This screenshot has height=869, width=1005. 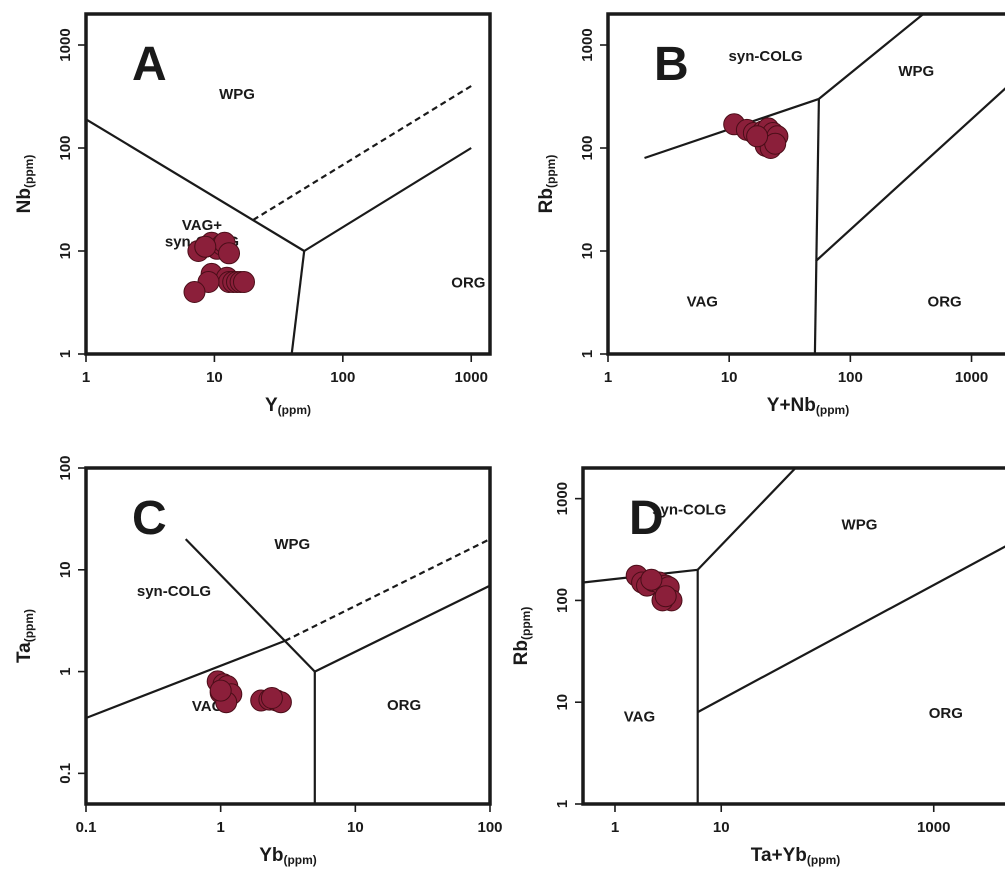 What do you see at coordinates (355, 827) in the screenshot?
I see `x-tick-label-c: 10` at bounding box center [355, 827].